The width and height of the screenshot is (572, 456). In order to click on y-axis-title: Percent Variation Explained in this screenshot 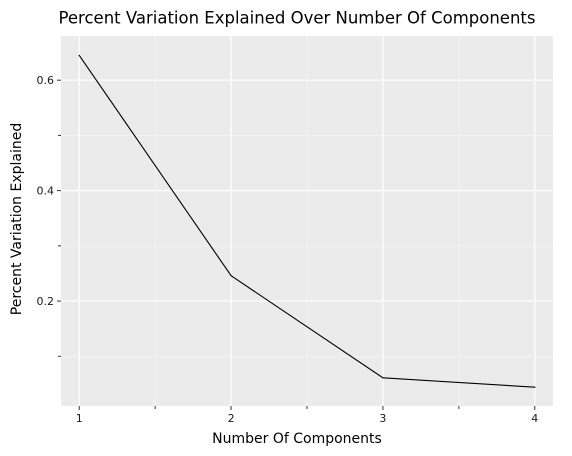, I will do `click(17, 219)`.